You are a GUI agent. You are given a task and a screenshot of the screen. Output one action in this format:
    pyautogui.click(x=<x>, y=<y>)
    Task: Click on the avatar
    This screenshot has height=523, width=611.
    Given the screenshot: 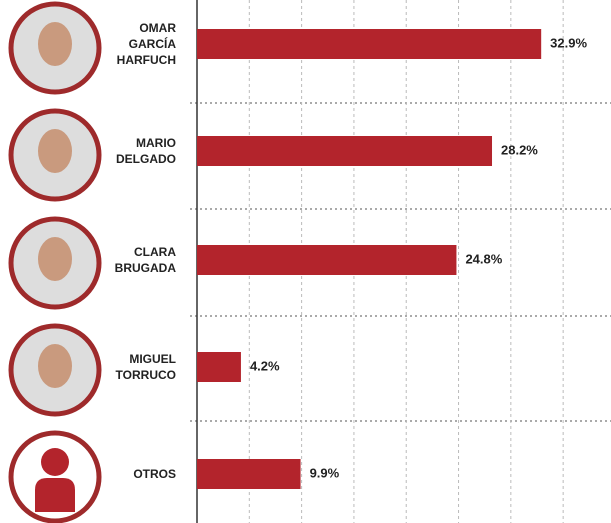 What is the action you would take?
    pyautogui.click(x=55, y=476)
    